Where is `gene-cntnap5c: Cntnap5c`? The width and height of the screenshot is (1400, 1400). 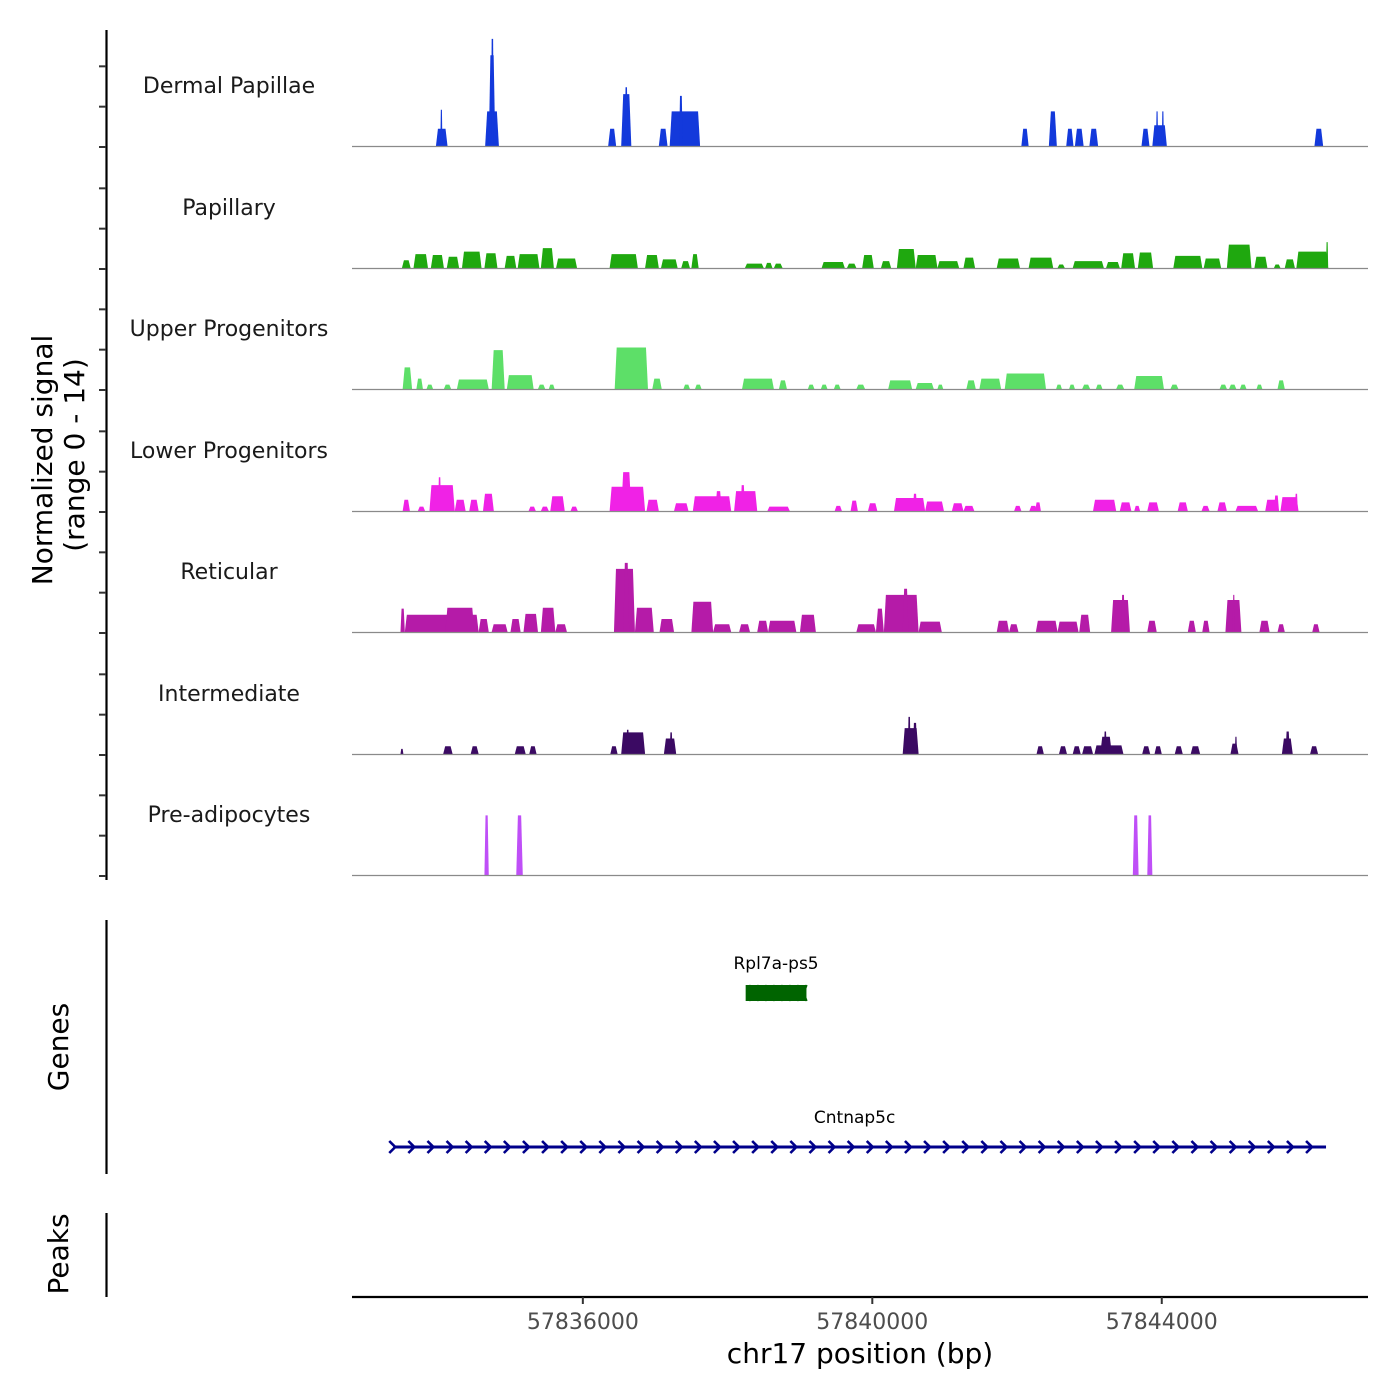
gene-cntnap5c: Cntnap5c is located at coordinates (857, 1131).